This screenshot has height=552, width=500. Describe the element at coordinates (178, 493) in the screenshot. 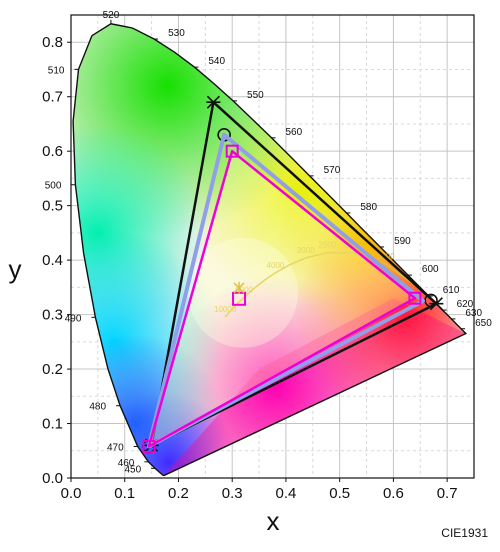

I see `x-tick-label: 0.2` at that location.